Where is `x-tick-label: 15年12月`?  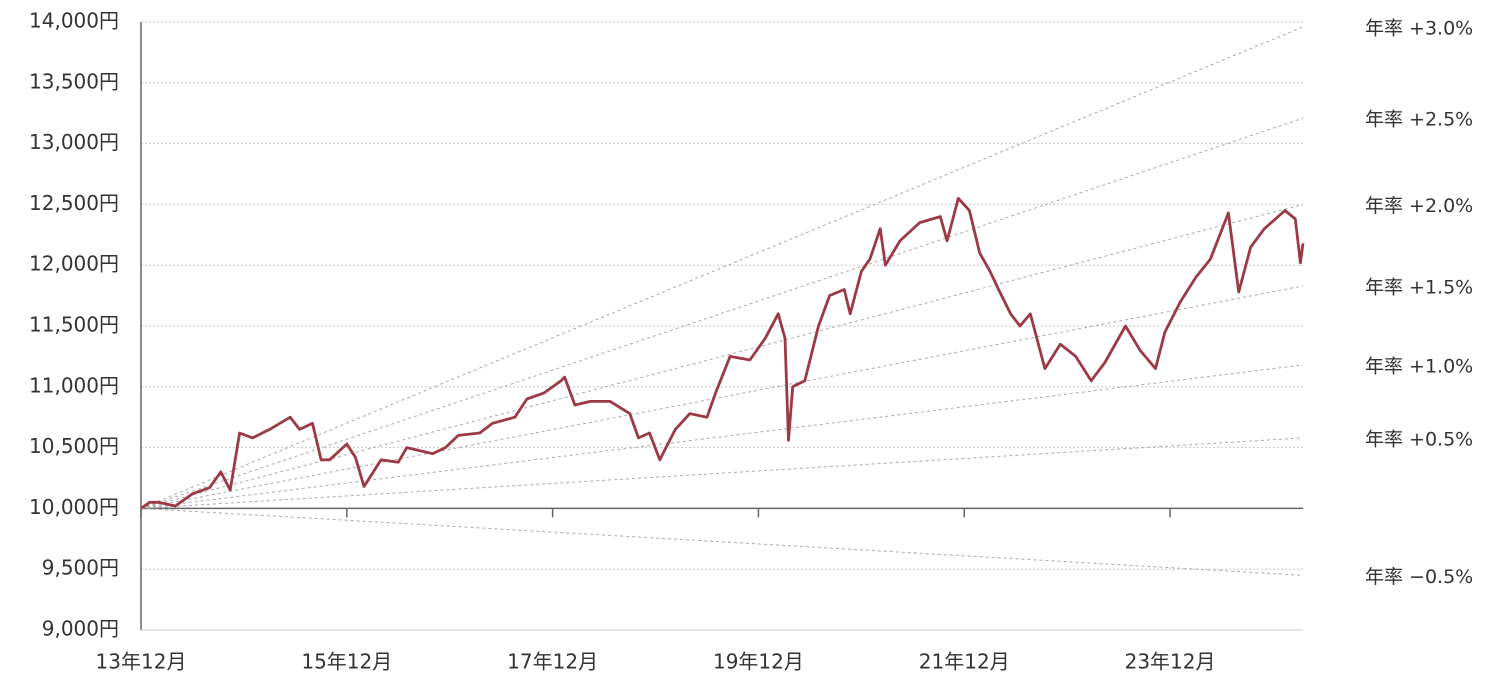 x-tick-label: 15年12月 is located at coordinates (346, 662).